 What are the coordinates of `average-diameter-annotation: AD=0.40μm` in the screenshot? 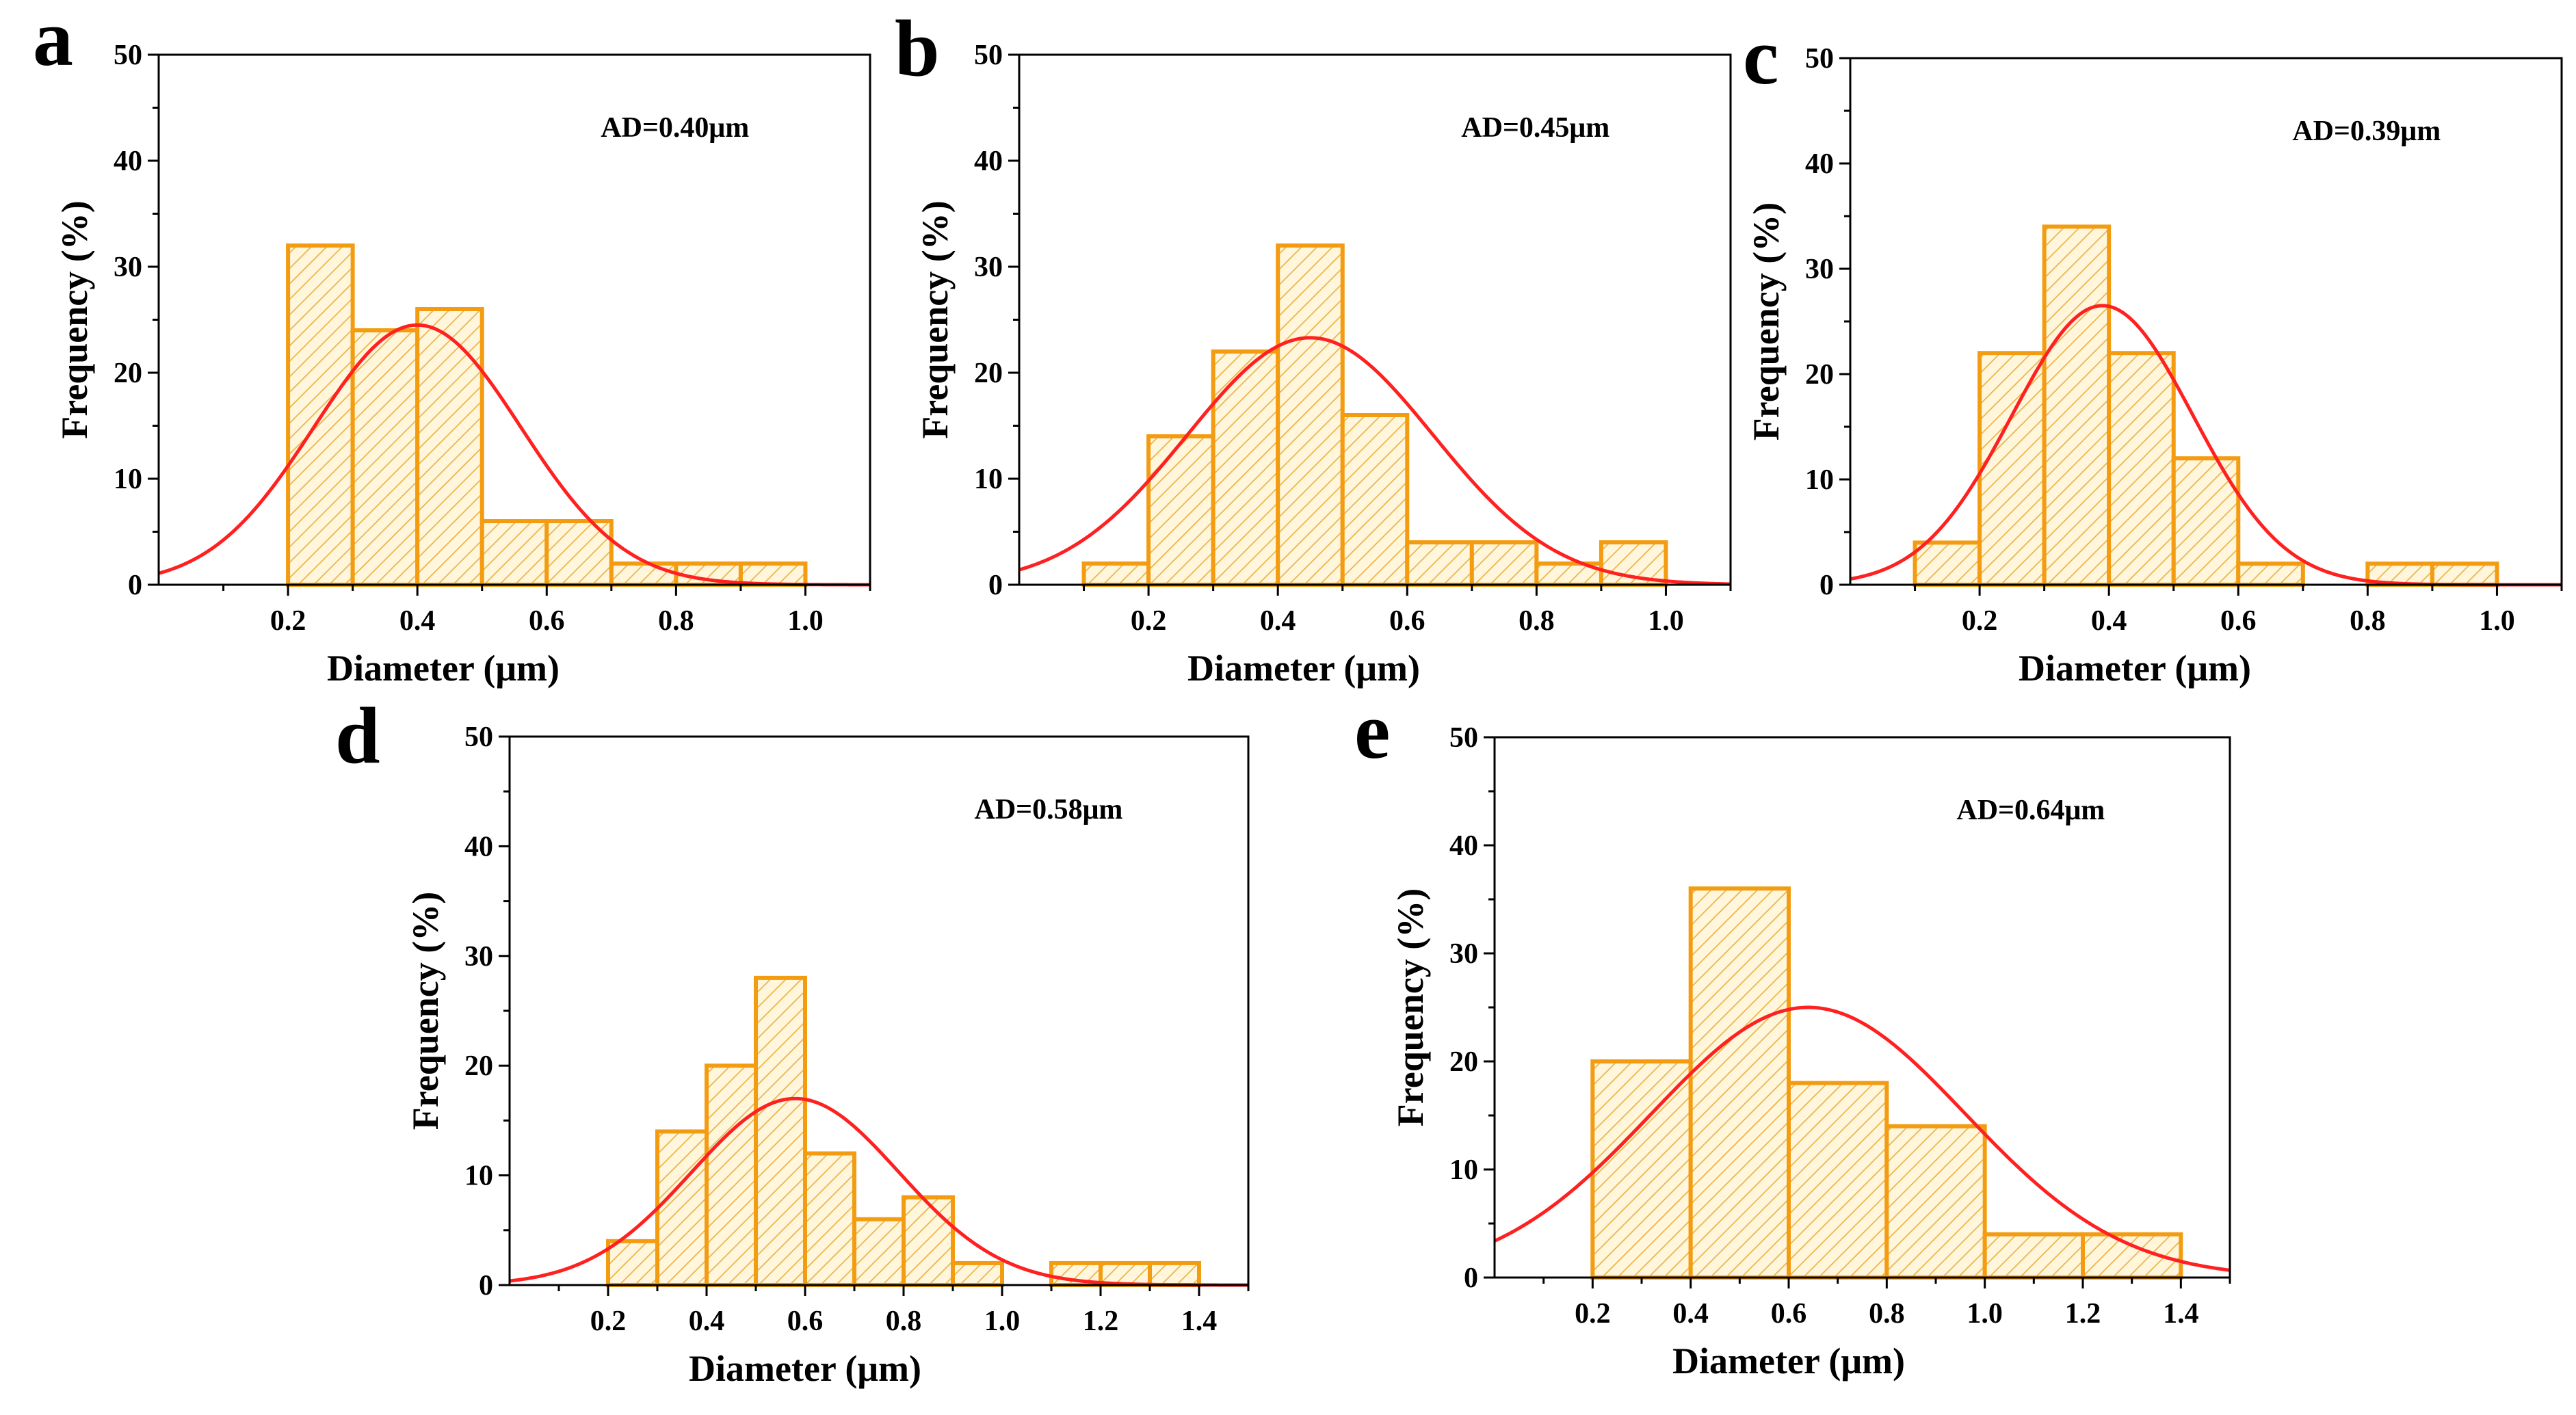 It's located at (675, 128).